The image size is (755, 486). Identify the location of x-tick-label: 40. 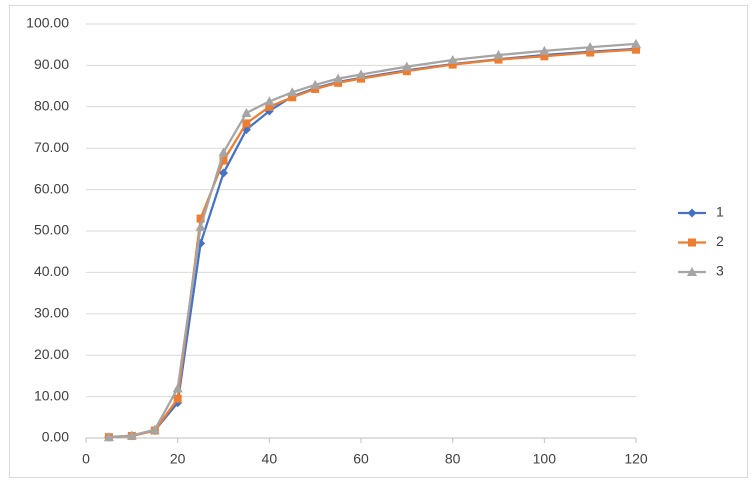
(270, 459).